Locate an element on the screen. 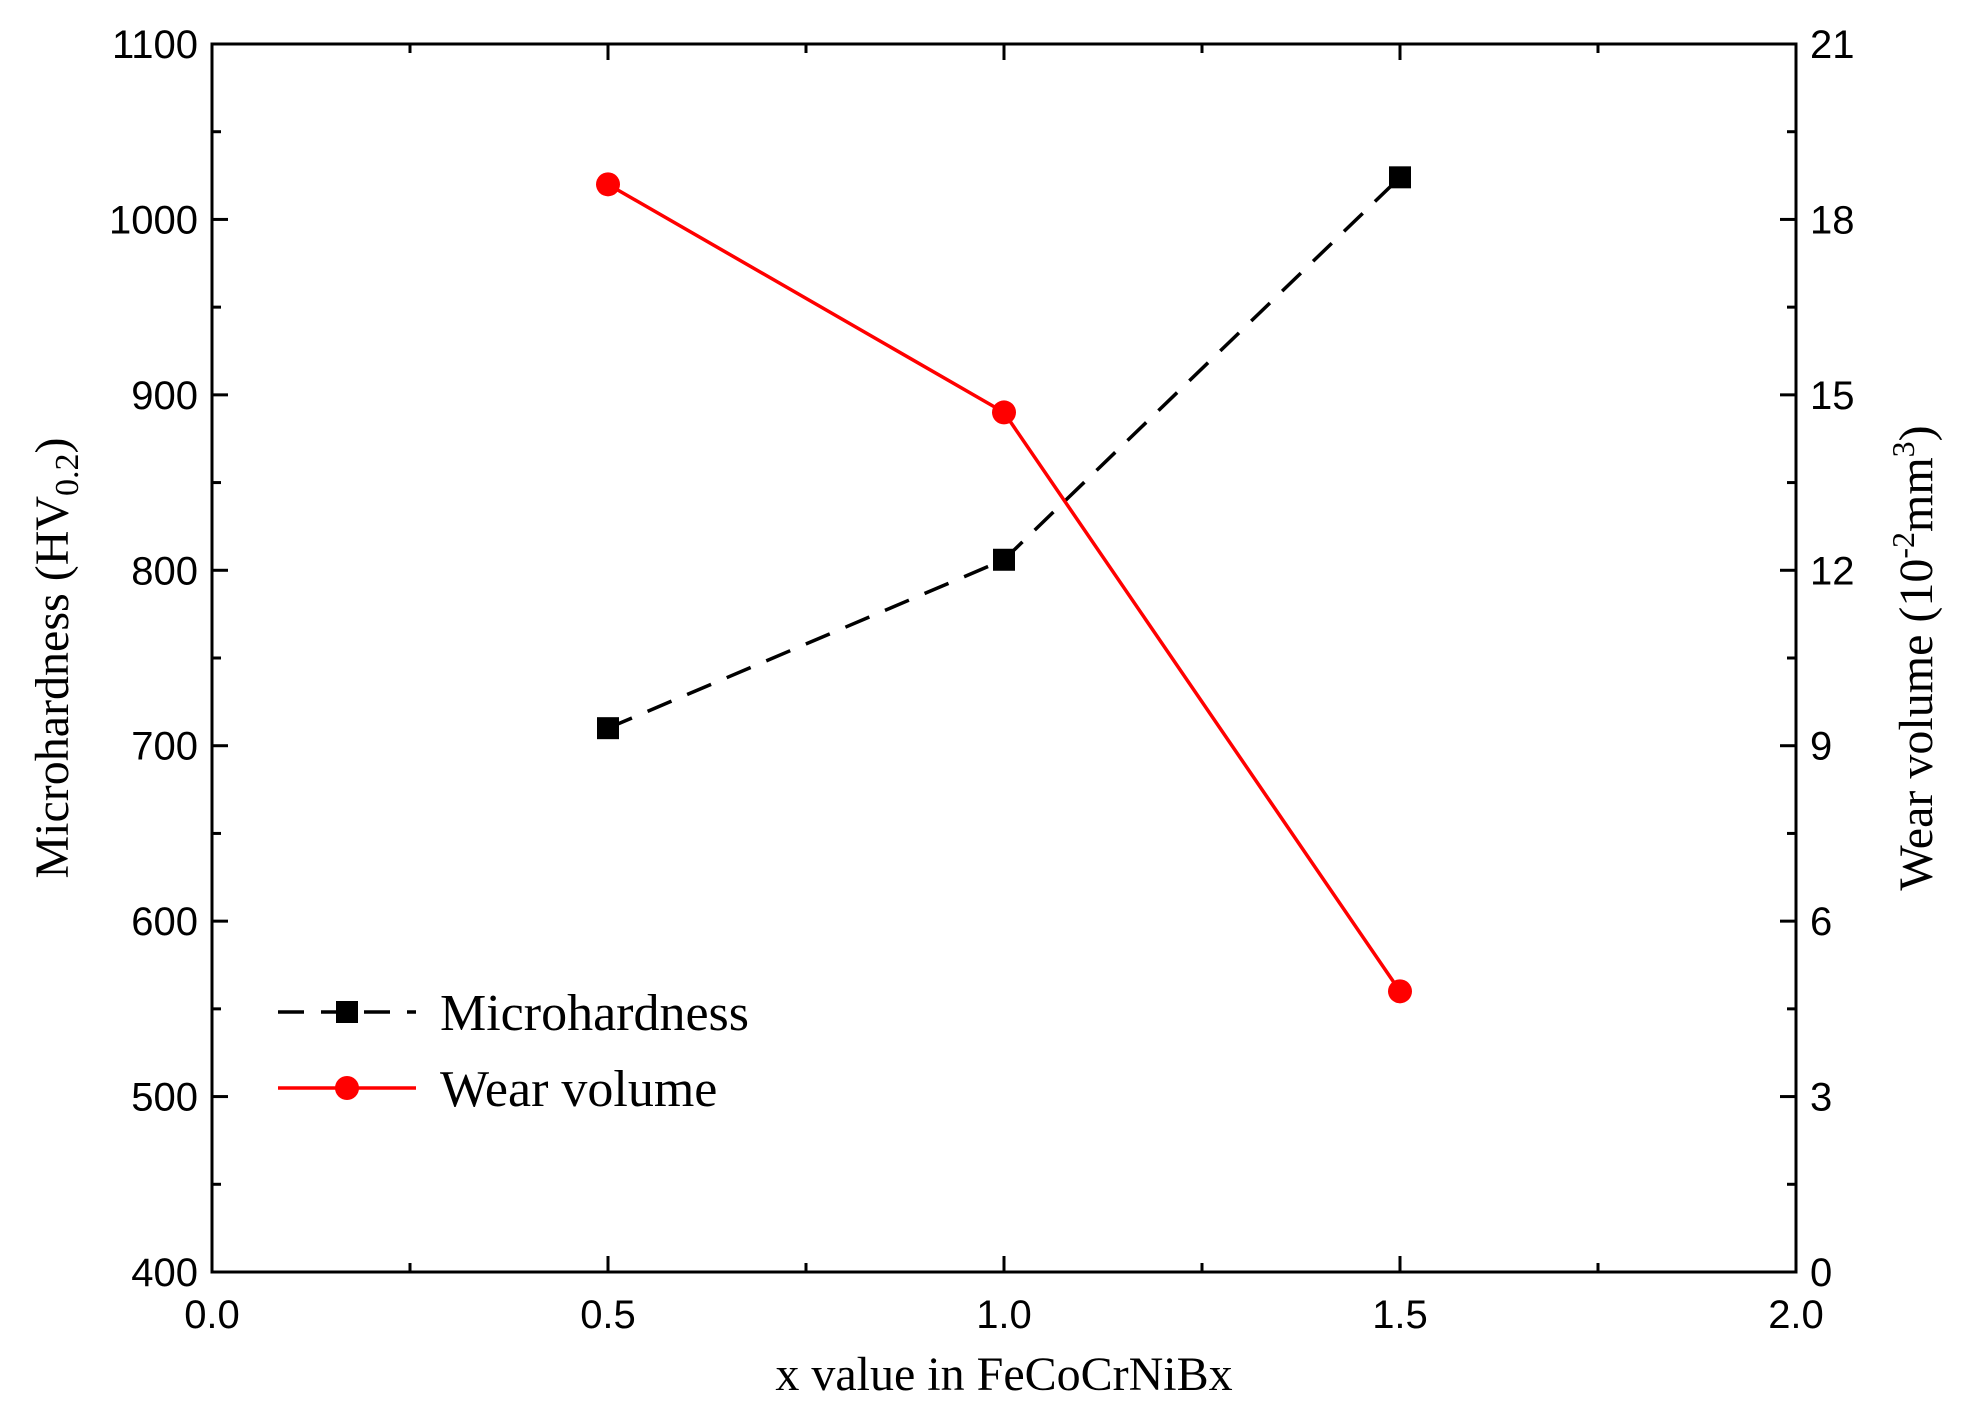 The height and width of the screenshot is (1414, 1971). legend-marker-wear-volume is located at coordinates (347, 1088).